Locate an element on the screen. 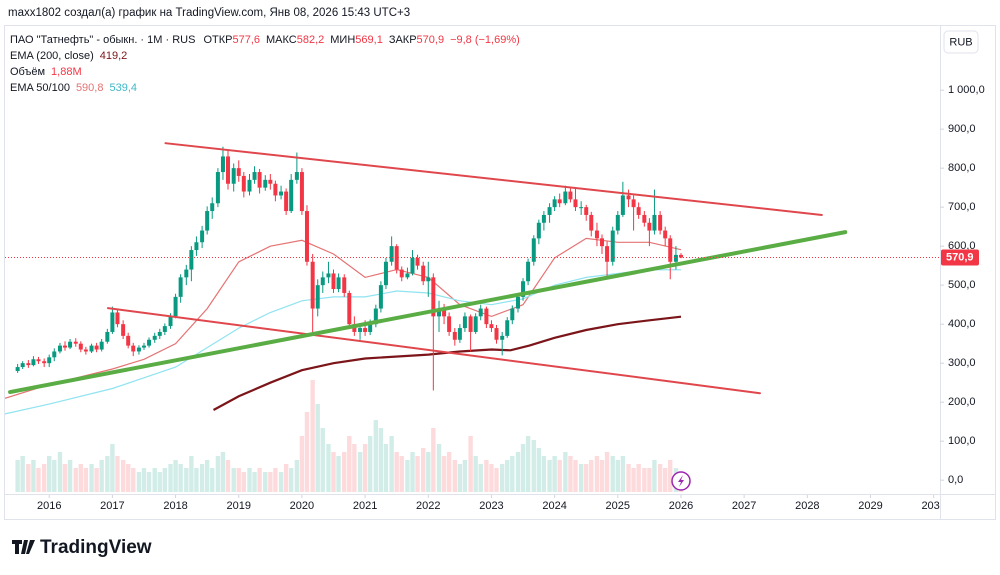  x-tick-label: 2019 is located at coordinates (239, 506).